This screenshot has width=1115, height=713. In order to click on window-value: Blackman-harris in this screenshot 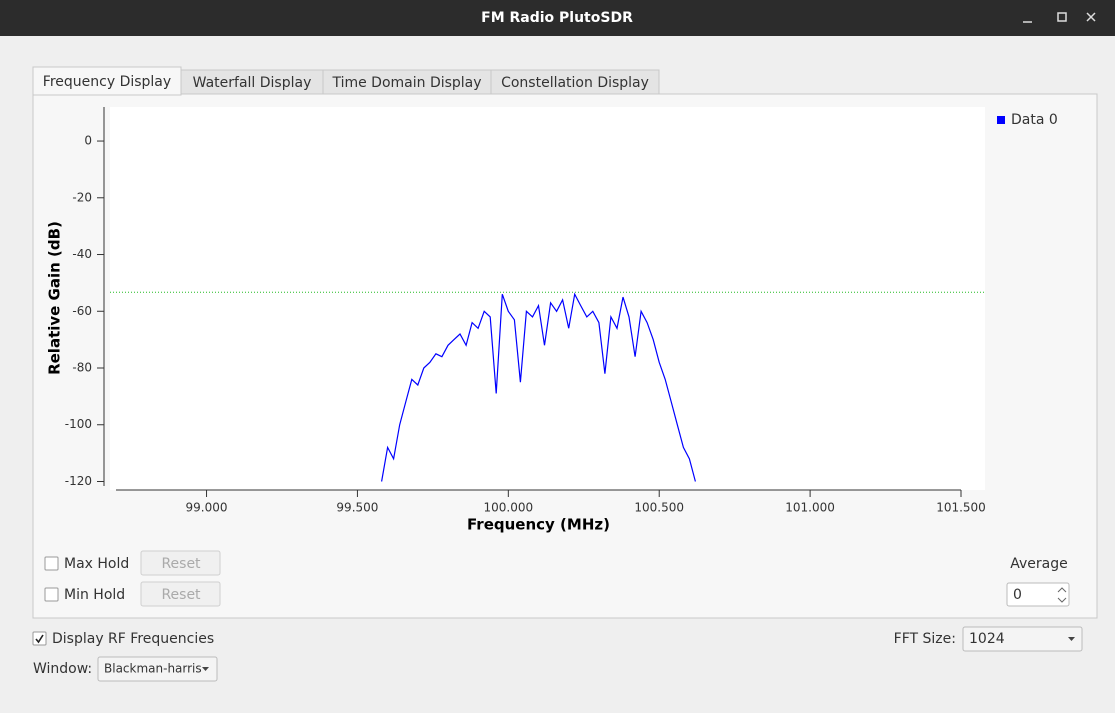, I will do `click(153, 669)`.